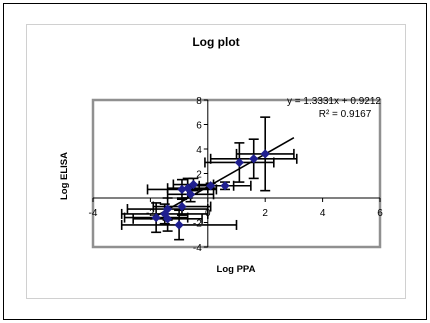  What do you see at coordinates (345, 114) in the screenshot?
I see `trendline-r2: R² = 0.9167` at bounding box center [345, 114].